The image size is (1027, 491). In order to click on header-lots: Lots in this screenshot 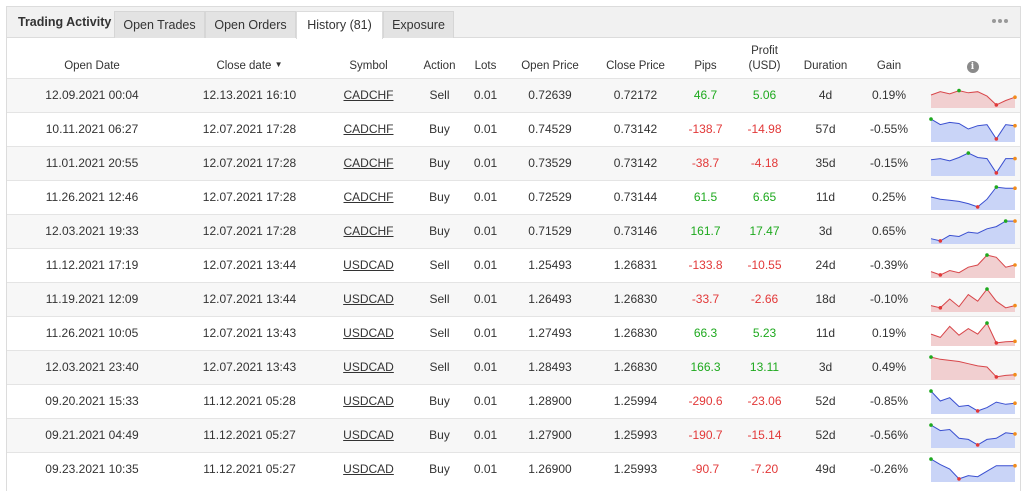, I will do `click(485, 65)`.